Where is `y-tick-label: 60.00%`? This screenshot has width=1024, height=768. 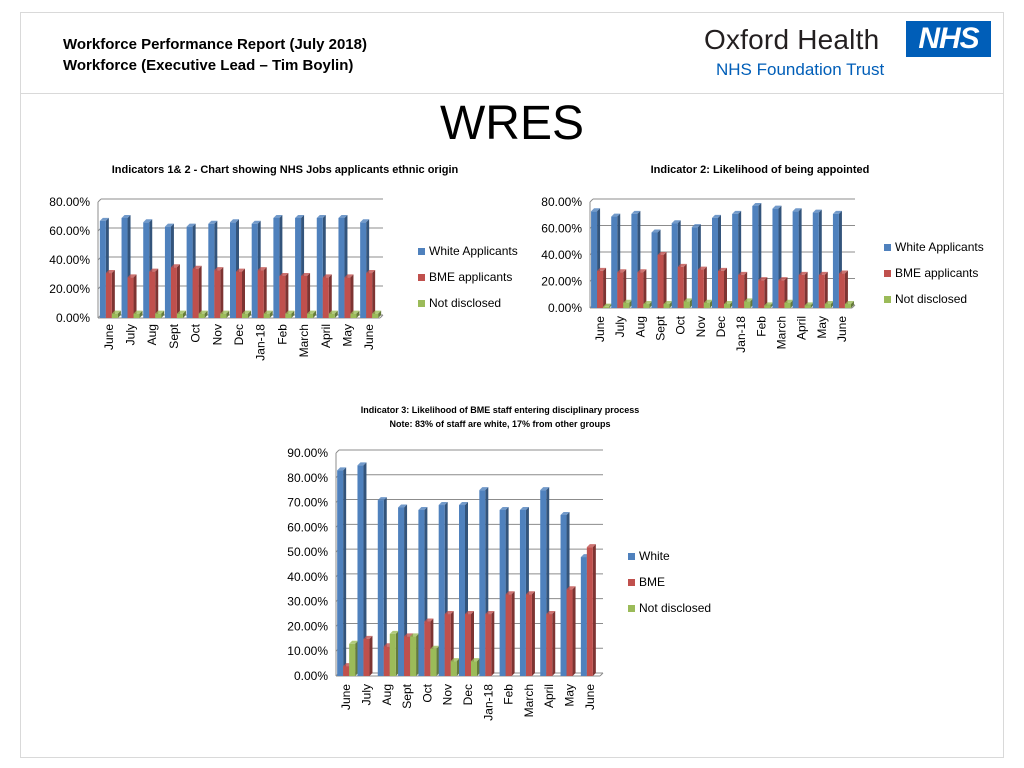
y-tick-label: 60.00% is located at coordinates (69, 231).